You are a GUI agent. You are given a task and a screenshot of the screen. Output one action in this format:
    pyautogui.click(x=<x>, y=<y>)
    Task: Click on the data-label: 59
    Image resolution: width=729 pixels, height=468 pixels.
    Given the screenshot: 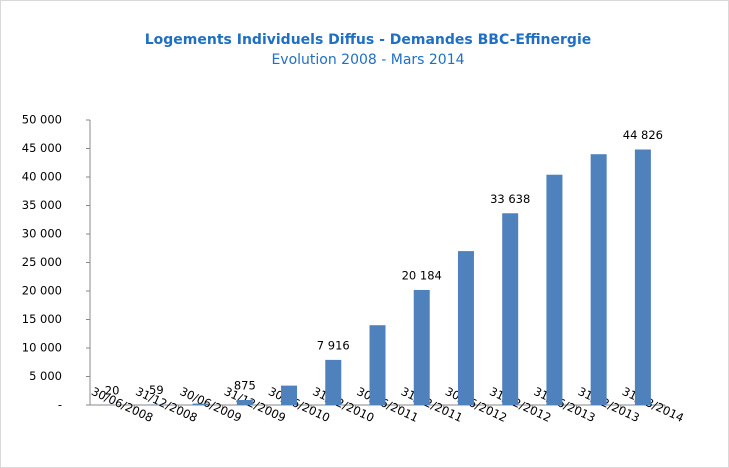 What is the action you would take?
    pyautogui.click(x=156, y=390)
    